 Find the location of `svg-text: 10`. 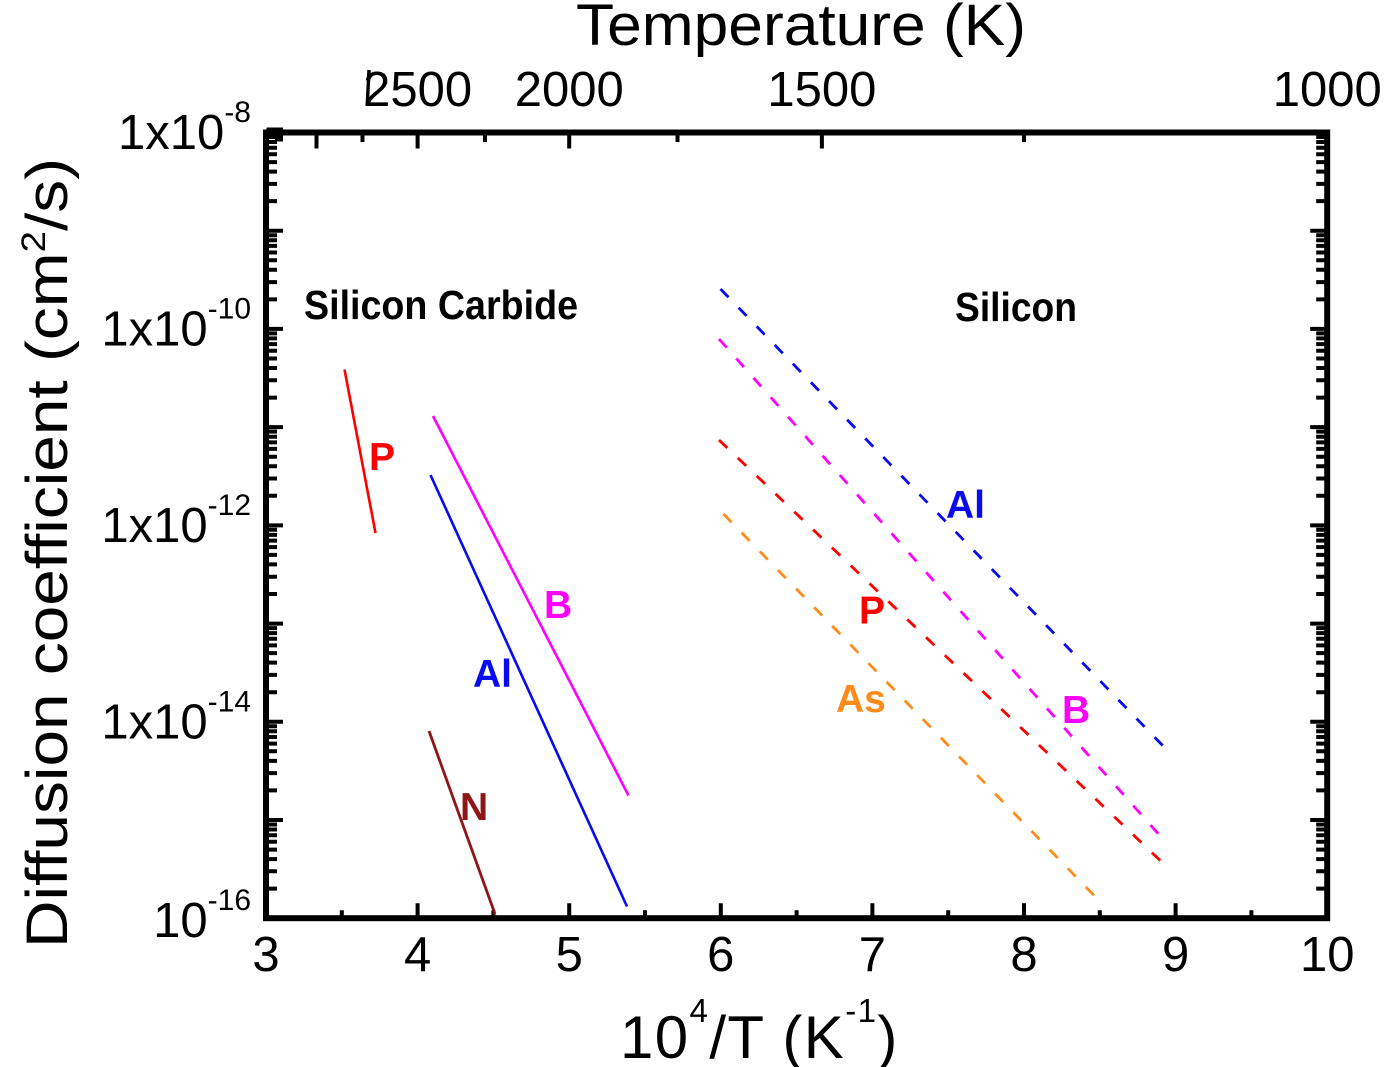

svg-text: 10 is located at coordinates (1327, 955).